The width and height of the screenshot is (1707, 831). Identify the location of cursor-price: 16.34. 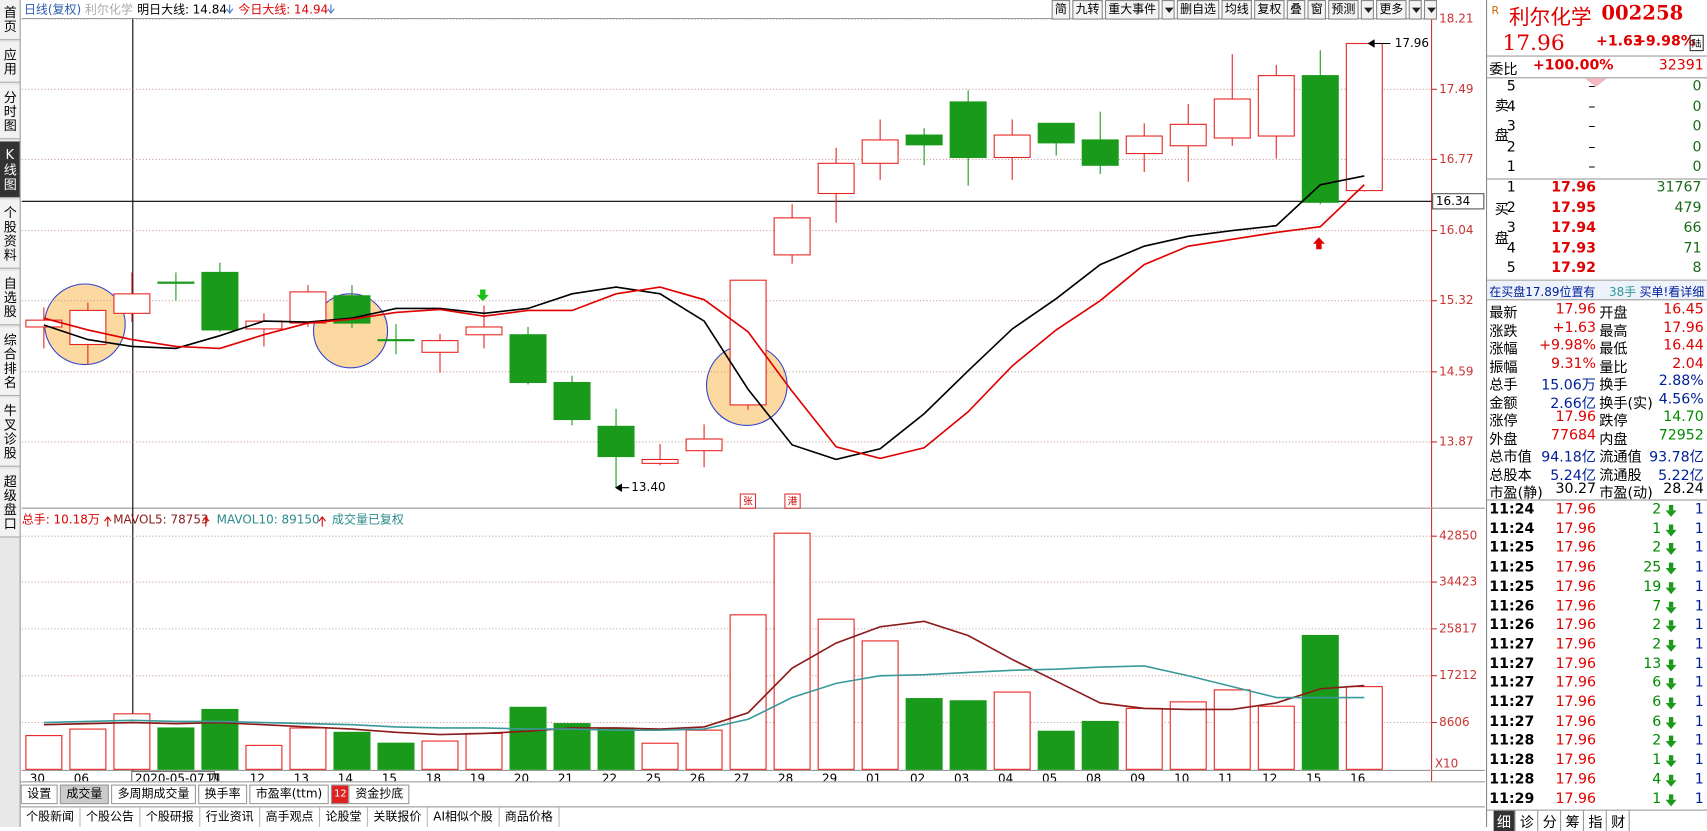
(1453, 201).